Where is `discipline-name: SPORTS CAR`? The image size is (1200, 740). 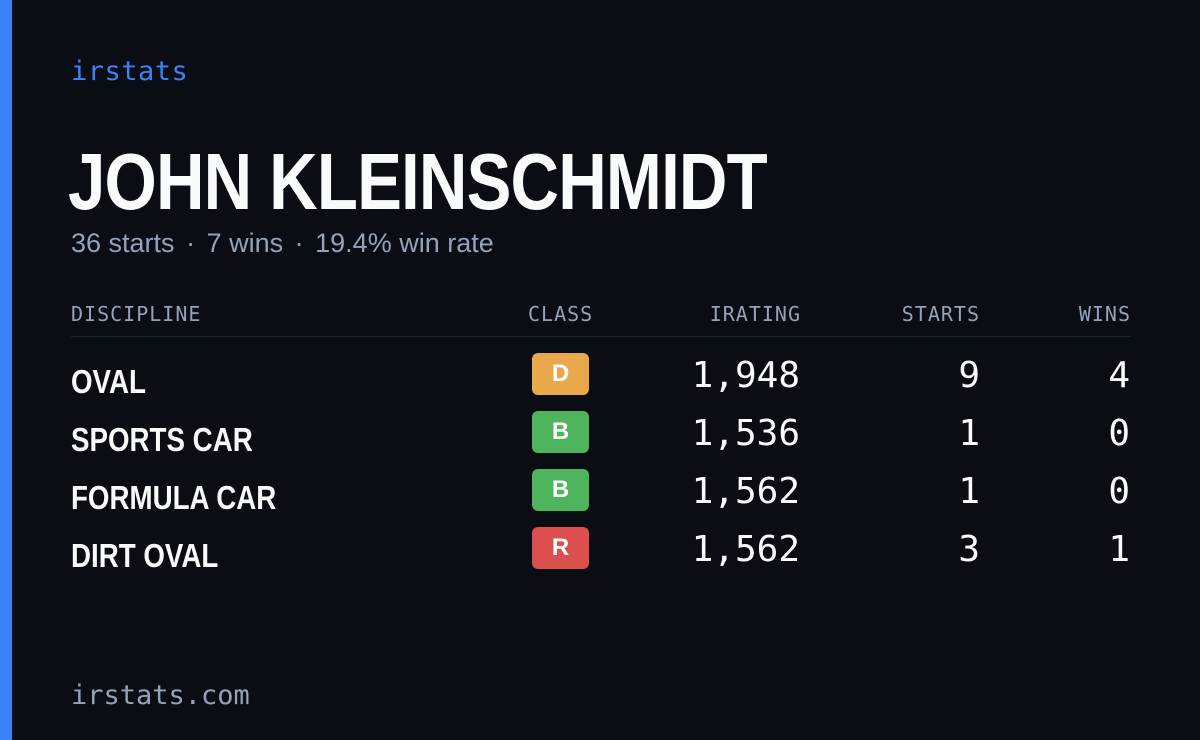
discipline-name: SPORTS CAR is located at coordinates (162, 439).